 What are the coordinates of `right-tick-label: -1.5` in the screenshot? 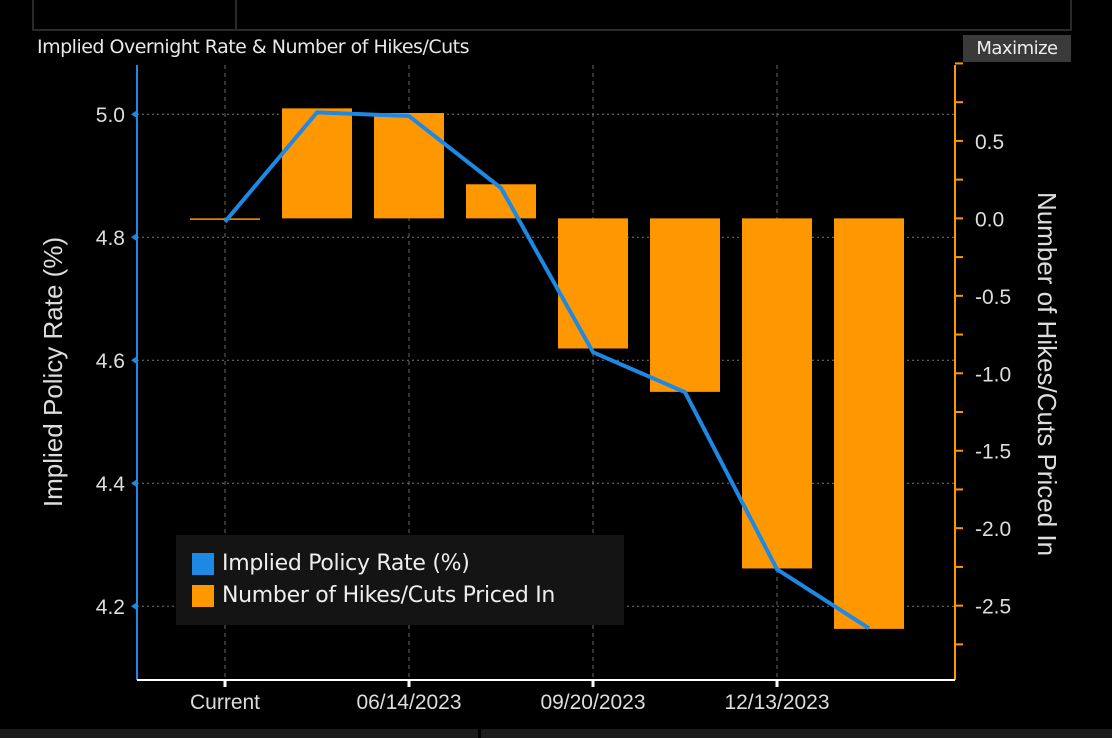 It's located at (993, 452).